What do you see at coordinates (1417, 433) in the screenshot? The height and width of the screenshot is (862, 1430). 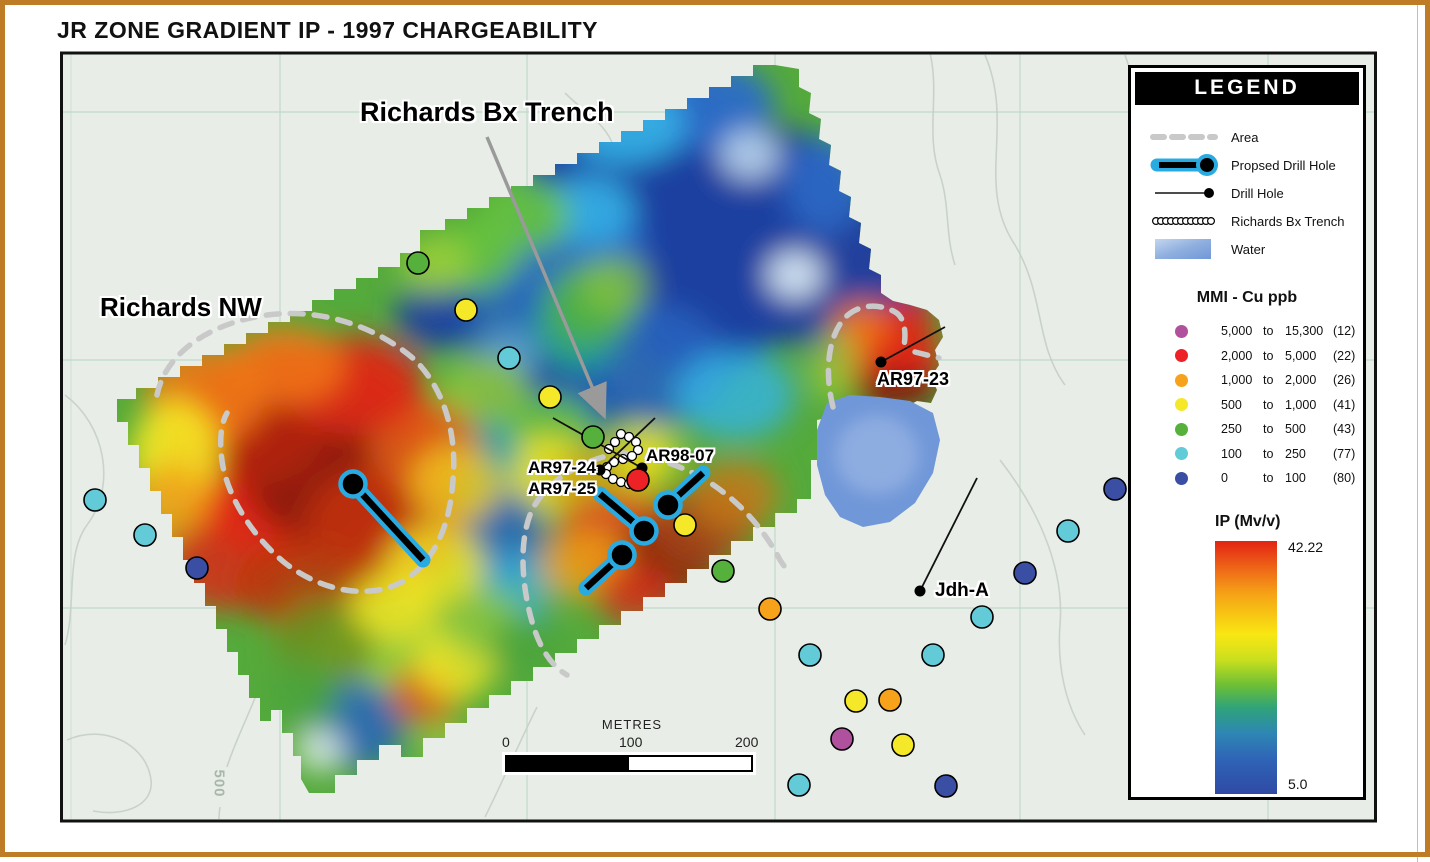 I see `margin-fold-line` at bounding box center [1417, 433].